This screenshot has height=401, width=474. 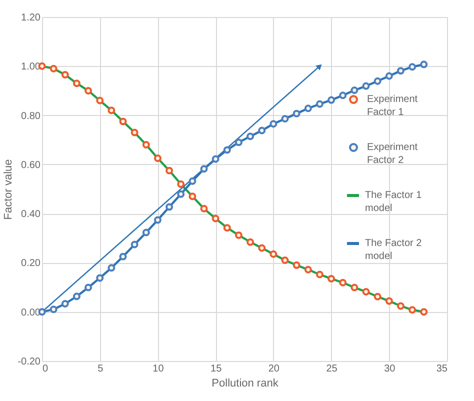 I want to click on y-axis-title: Factor value, so click(x=8, y=189).